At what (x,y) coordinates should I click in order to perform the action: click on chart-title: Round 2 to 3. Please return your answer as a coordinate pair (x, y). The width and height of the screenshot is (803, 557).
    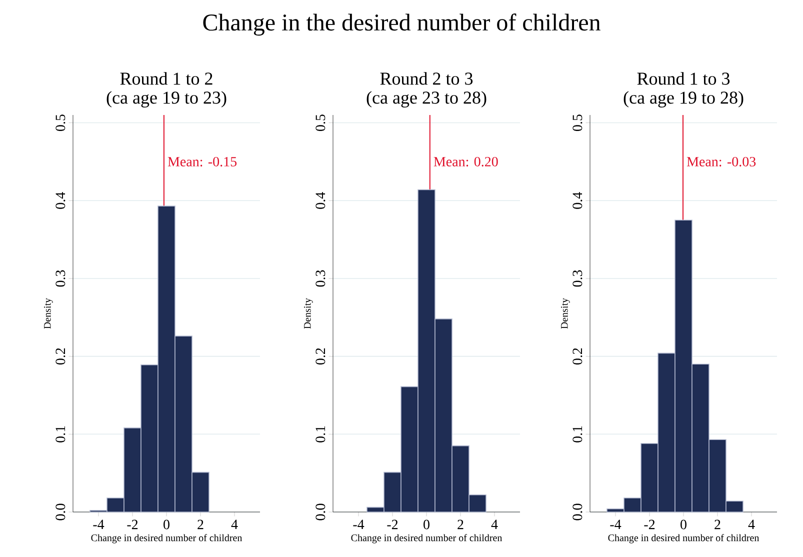
    Looking at the image, I should click on (426, 78).